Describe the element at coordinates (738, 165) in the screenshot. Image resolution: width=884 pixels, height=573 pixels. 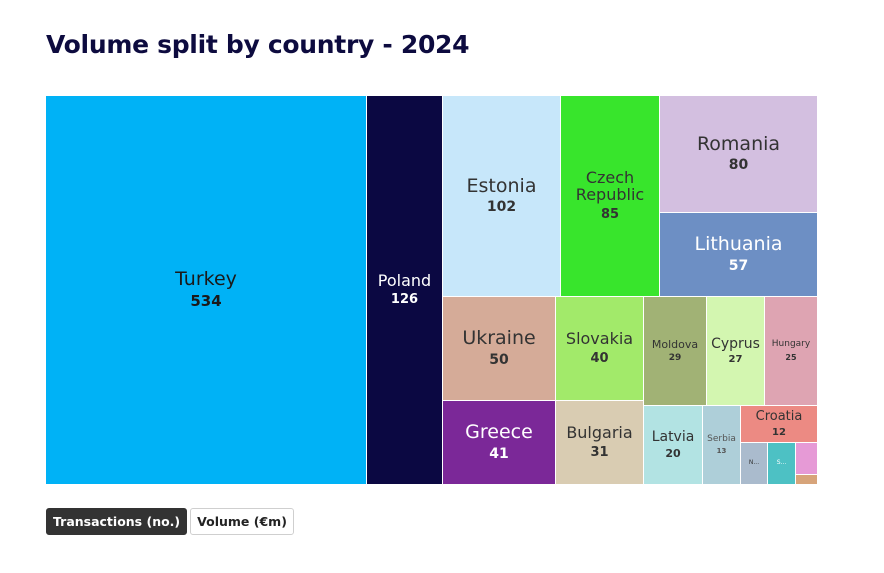
I see `treemap-cell-value: 80` at that location.